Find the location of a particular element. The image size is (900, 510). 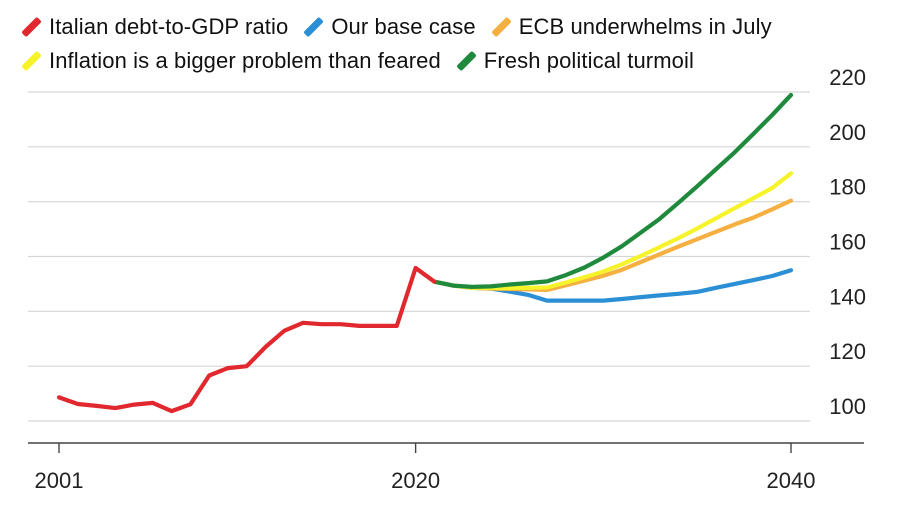

y-tick-label-180: 180 is located at coordinates (847, 187).